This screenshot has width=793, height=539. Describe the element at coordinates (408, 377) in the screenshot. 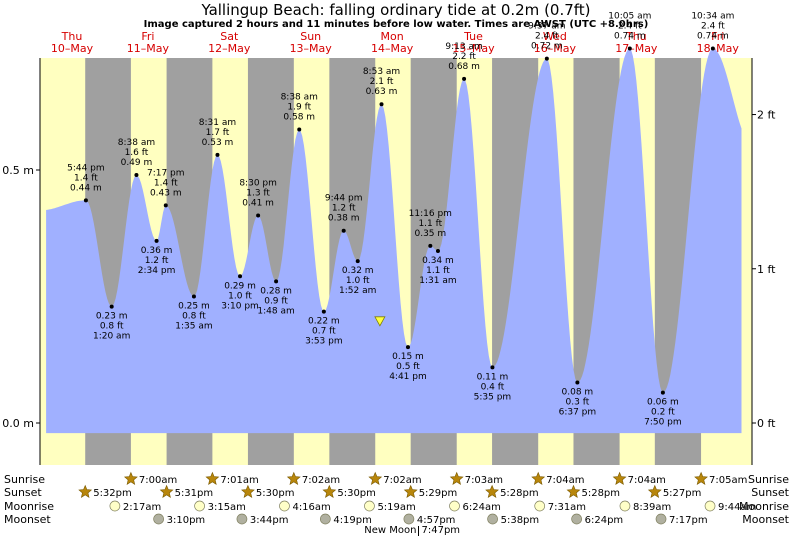

I see `extreme-time-label: 4:41 pm` at that location.